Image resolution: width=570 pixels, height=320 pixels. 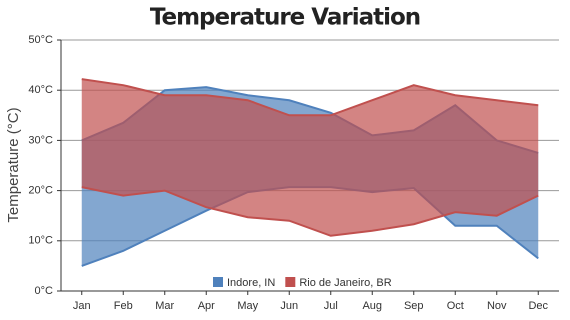 What do you see at coordinates (455, 306) in the screenshot?
I see `x-tick-label: Oct` at bounding box center [455, 306].